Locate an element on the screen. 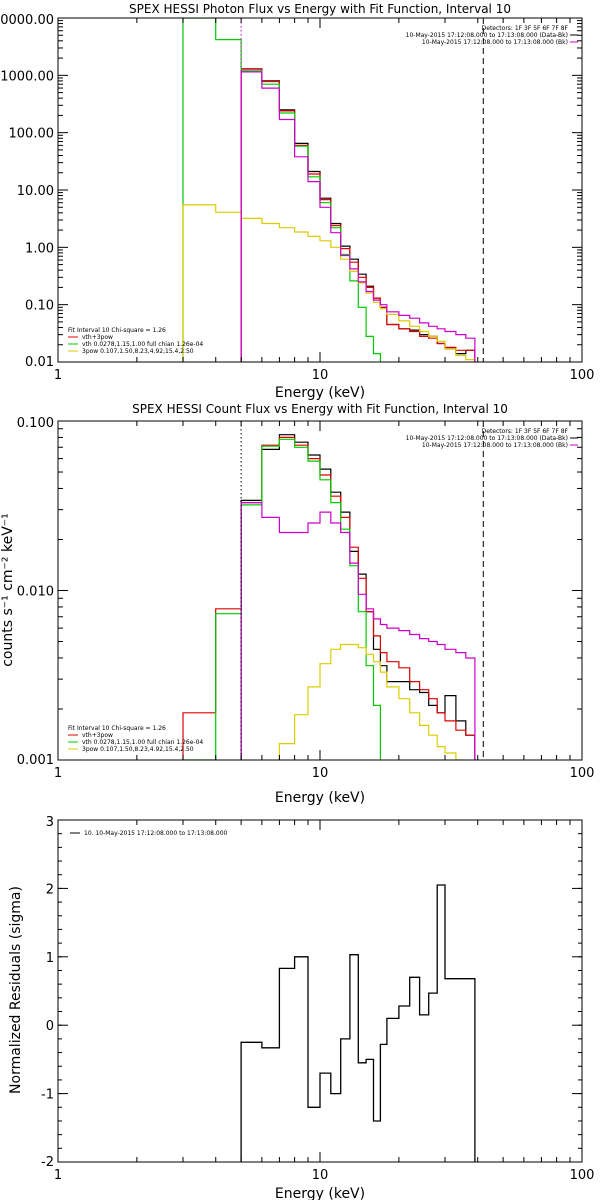  y-tick-label: 0000.00 is located at coordinates (27, 20).